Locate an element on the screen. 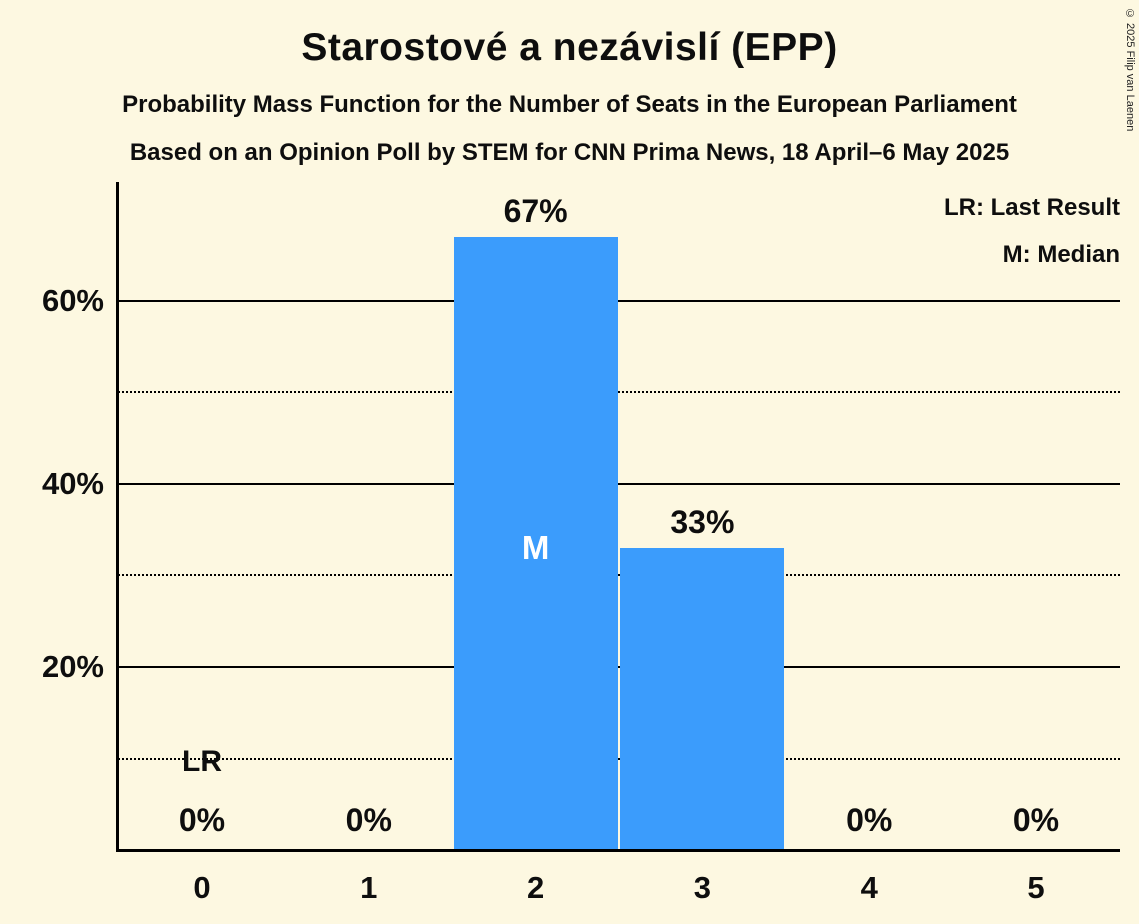 The image size is (1139, 924). x-tick-label: 4 is located at coordinates (869, 887).